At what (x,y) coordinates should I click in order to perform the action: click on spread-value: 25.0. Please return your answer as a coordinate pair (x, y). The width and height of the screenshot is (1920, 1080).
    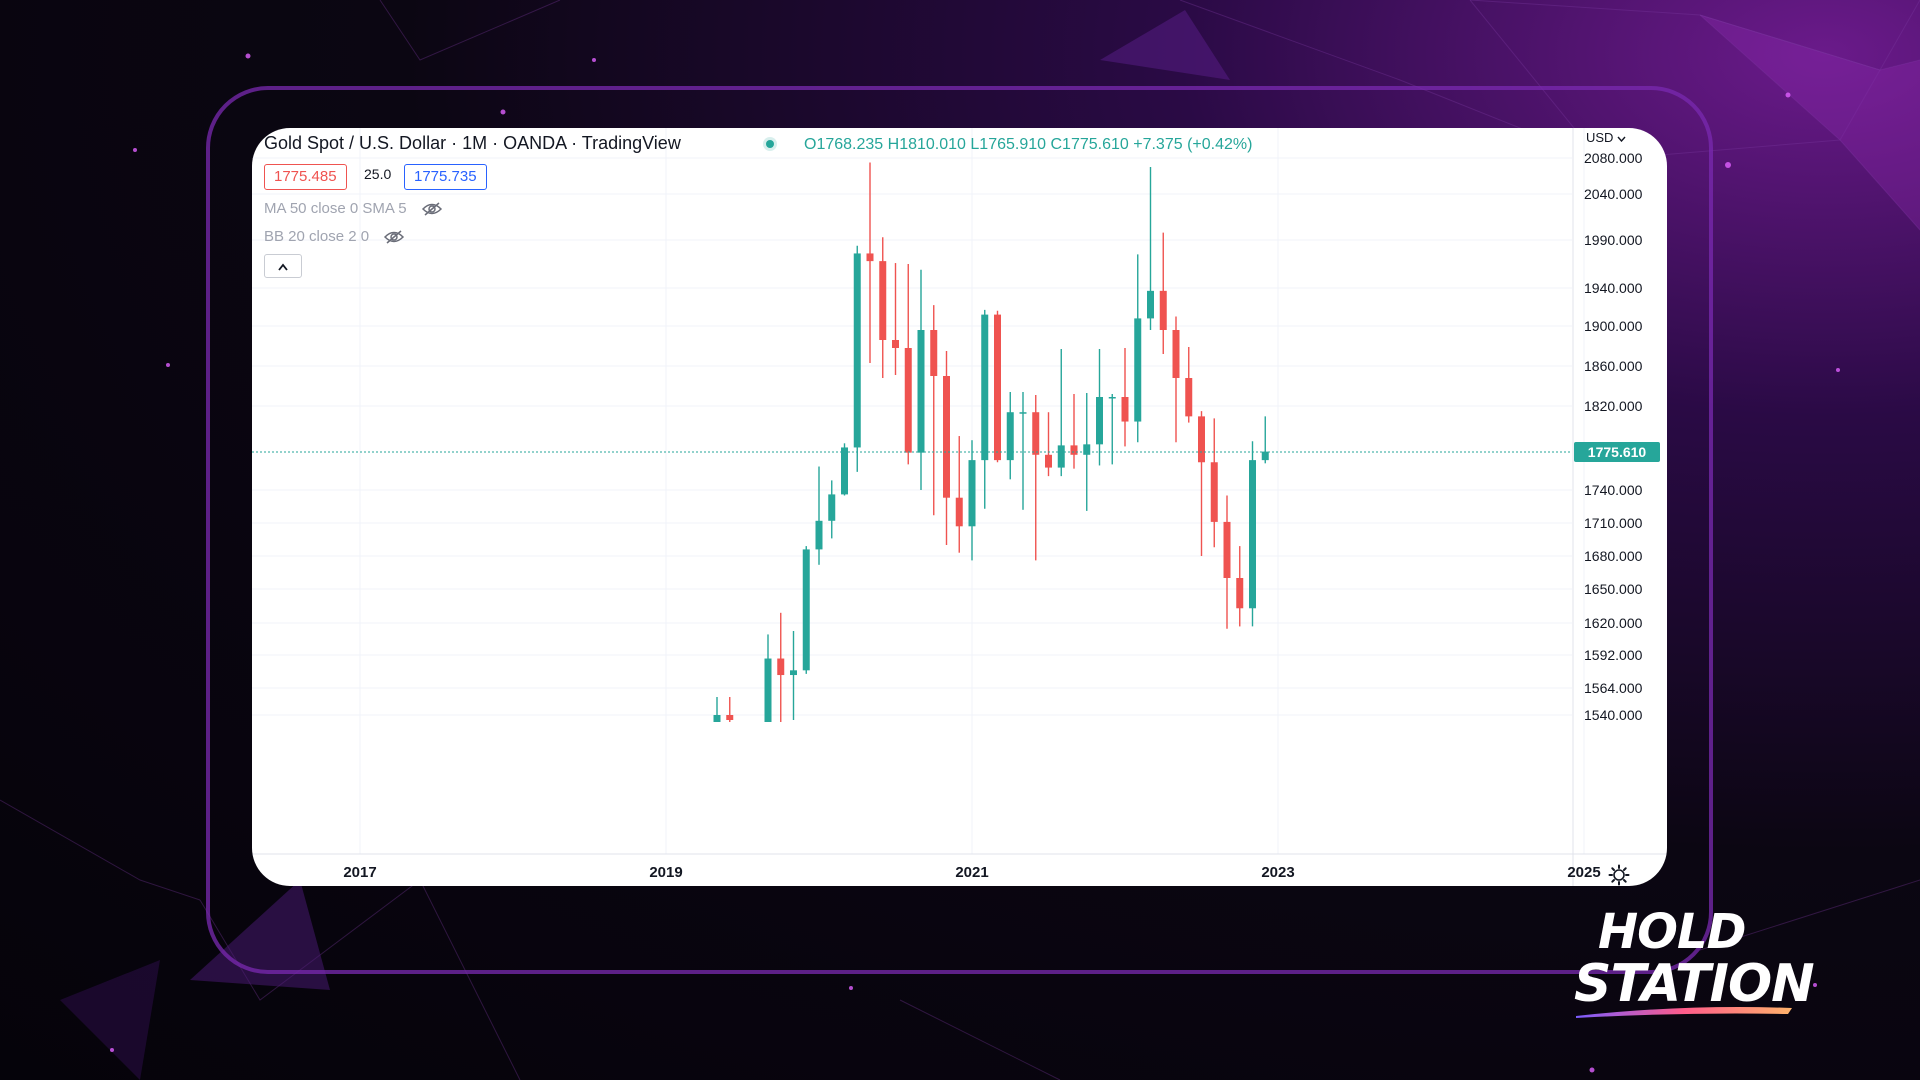
    Looking at the image, I should click on (378, 174).